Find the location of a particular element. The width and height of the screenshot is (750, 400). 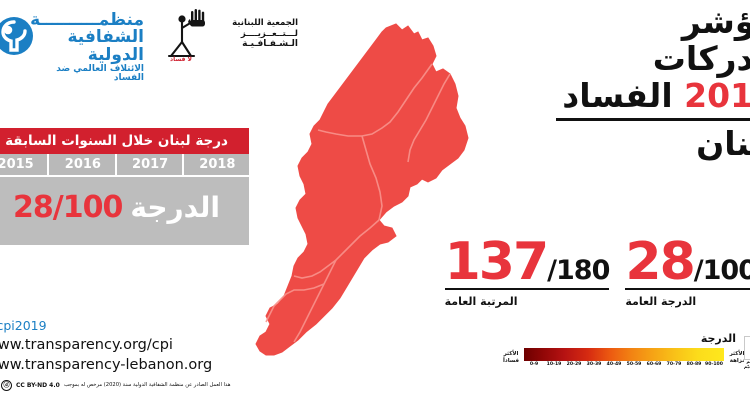

title-subject: الفساد is located at coordinates (617, 95).